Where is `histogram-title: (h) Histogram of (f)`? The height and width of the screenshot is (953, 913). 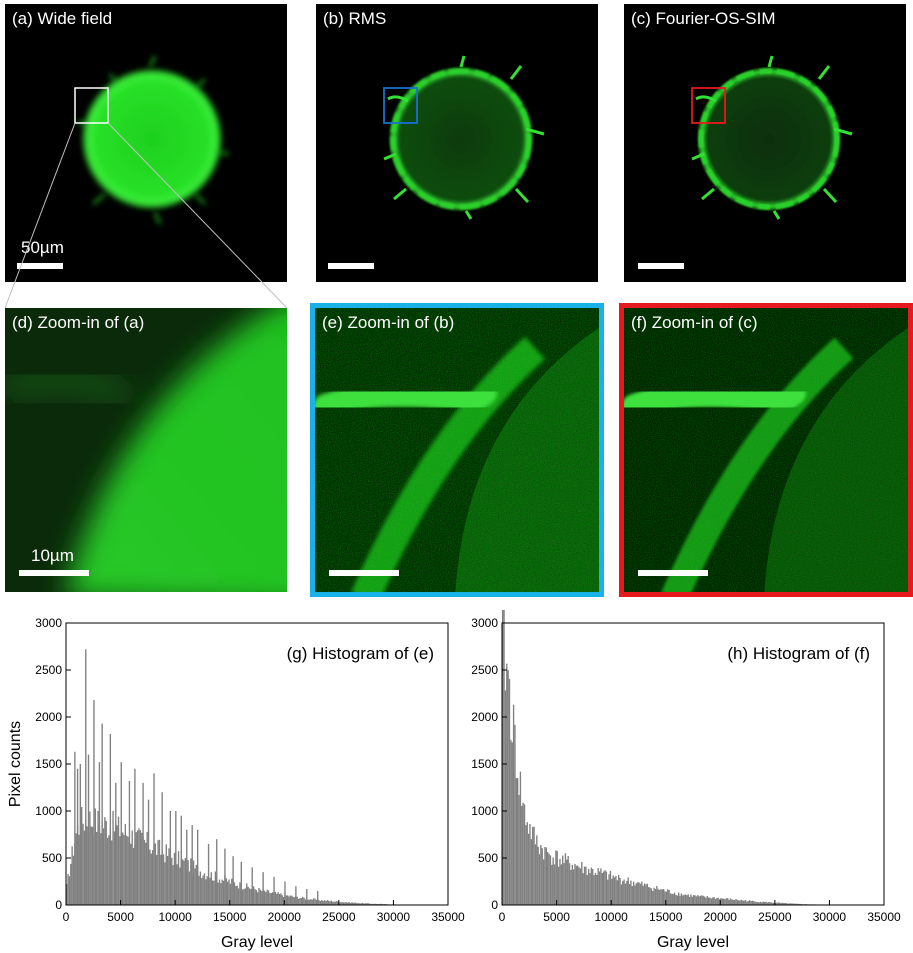
histogram-title: (h) Histogram of (f) is located at coordinates (798, 653).